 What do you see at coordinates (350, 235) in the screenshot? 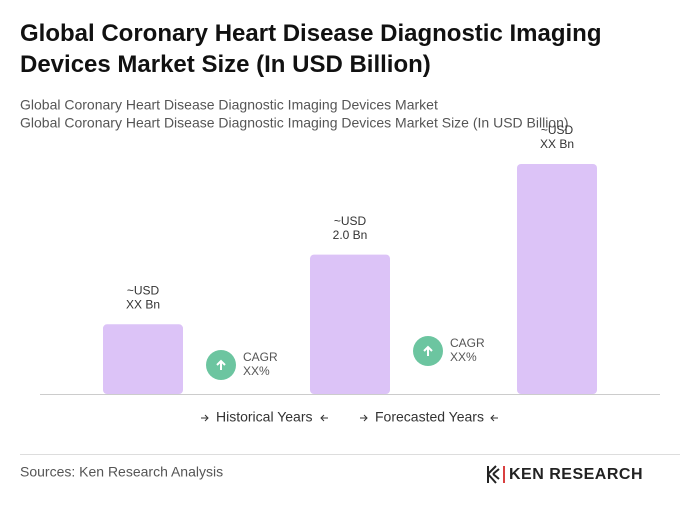
I see `value-label: 2.0 Bn` at bounding box center [350, 235].